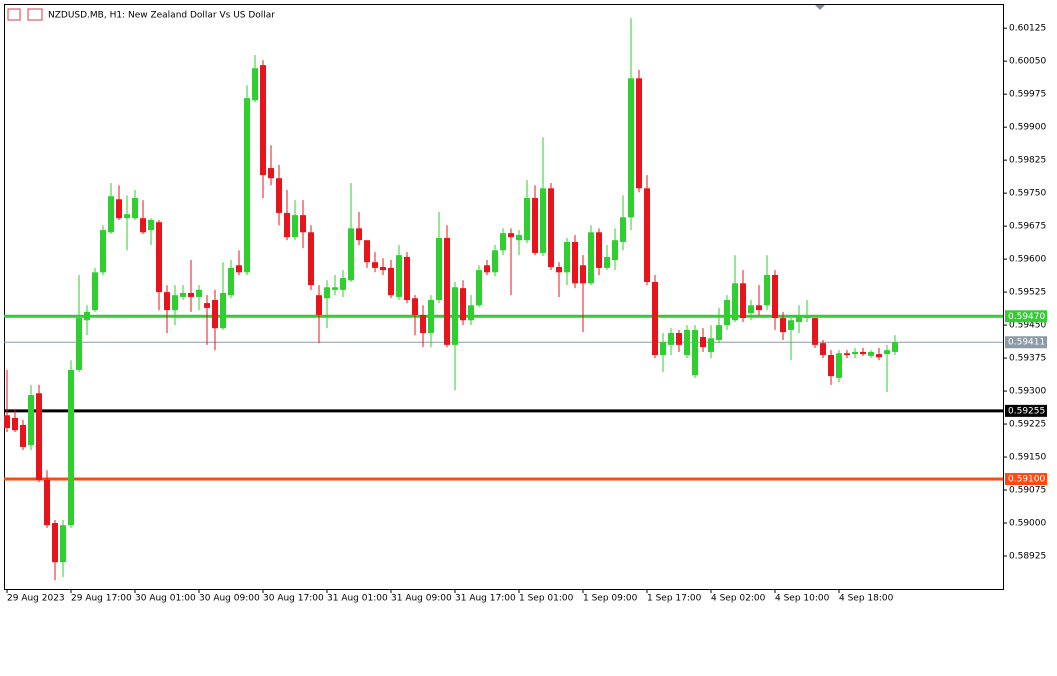 The image size is (1057, 676). What do you see at coordinates (14, 14) in the screenshot?
I see `icon` at bounding box center [14, 14].